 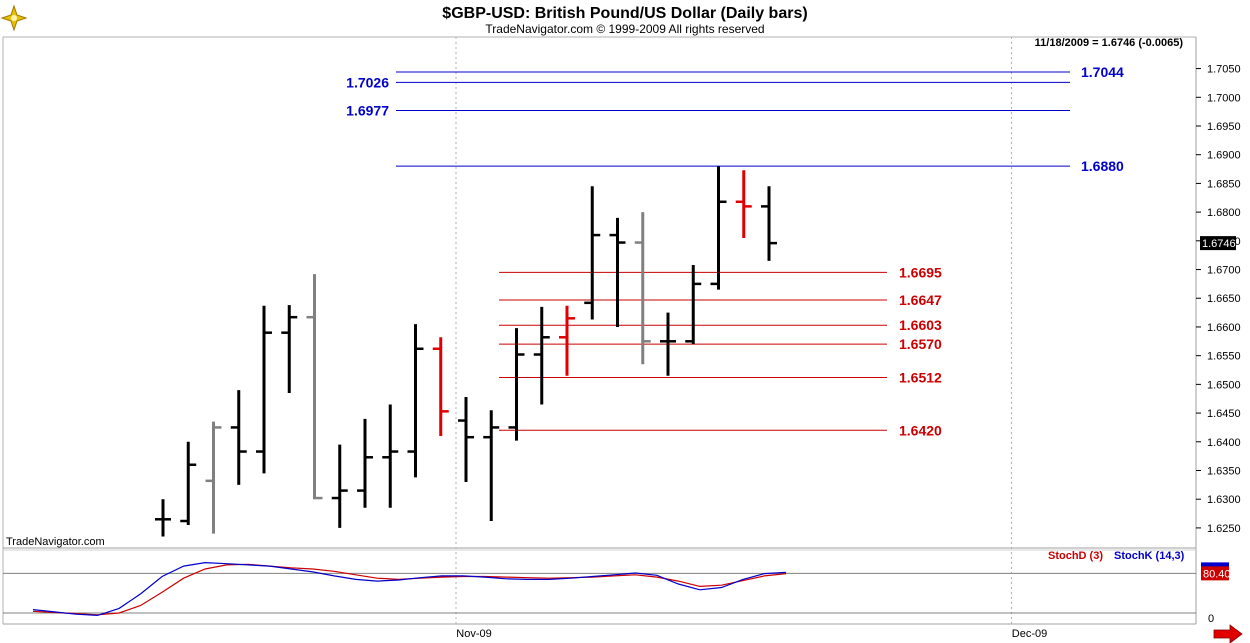 I want to click on last-price-box, so click(x=1218, y=243).